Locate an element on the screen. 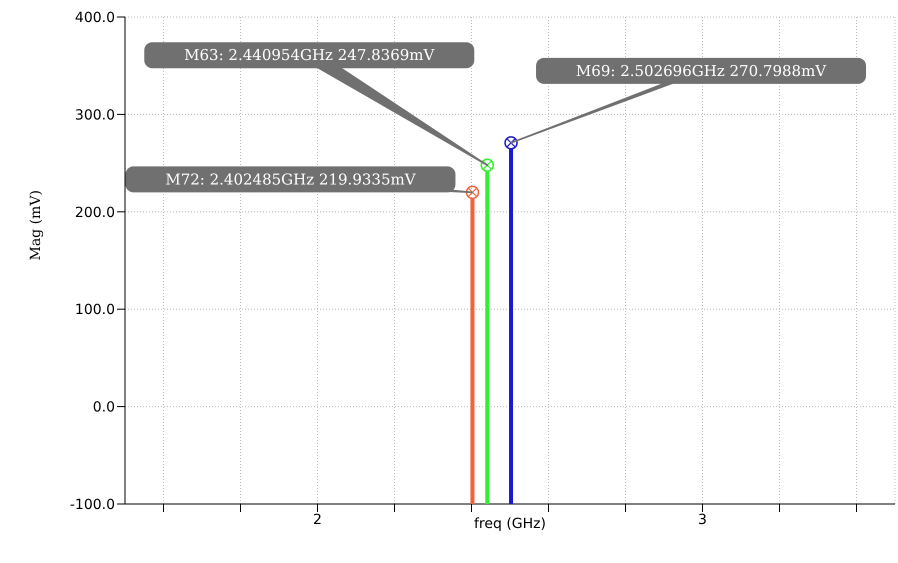 This screenshot has height=563, width=898. x-tick-label: 3 is located at coordinates (702, 520).